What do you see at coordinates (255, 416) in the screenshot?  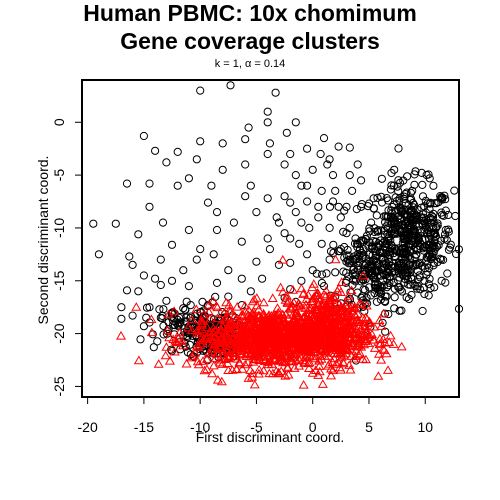 I see `x-axis: -20 -15 -10 -5 0 5 10` at bounding box center [255, 416].